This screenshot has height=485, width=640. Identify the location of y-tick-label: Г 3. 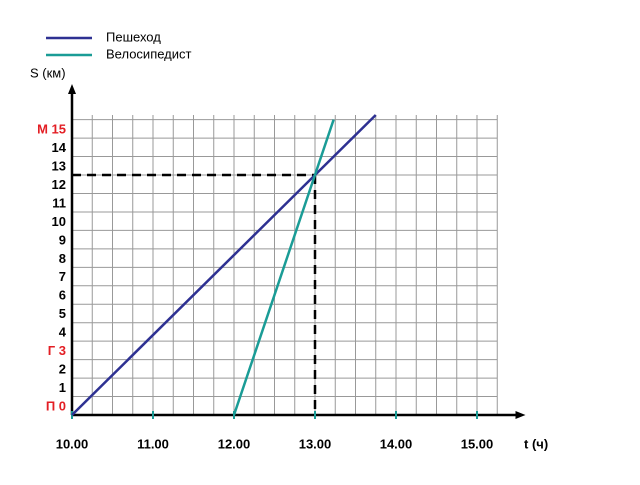
(57, 350).